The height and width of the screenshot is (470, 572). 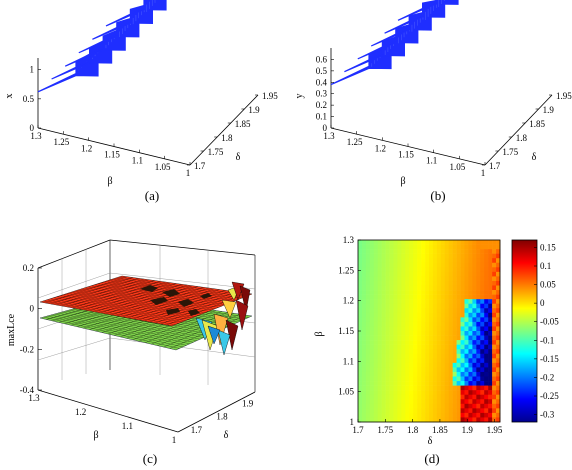 I want to click on d-colorbar, so click(x=524, y=331).